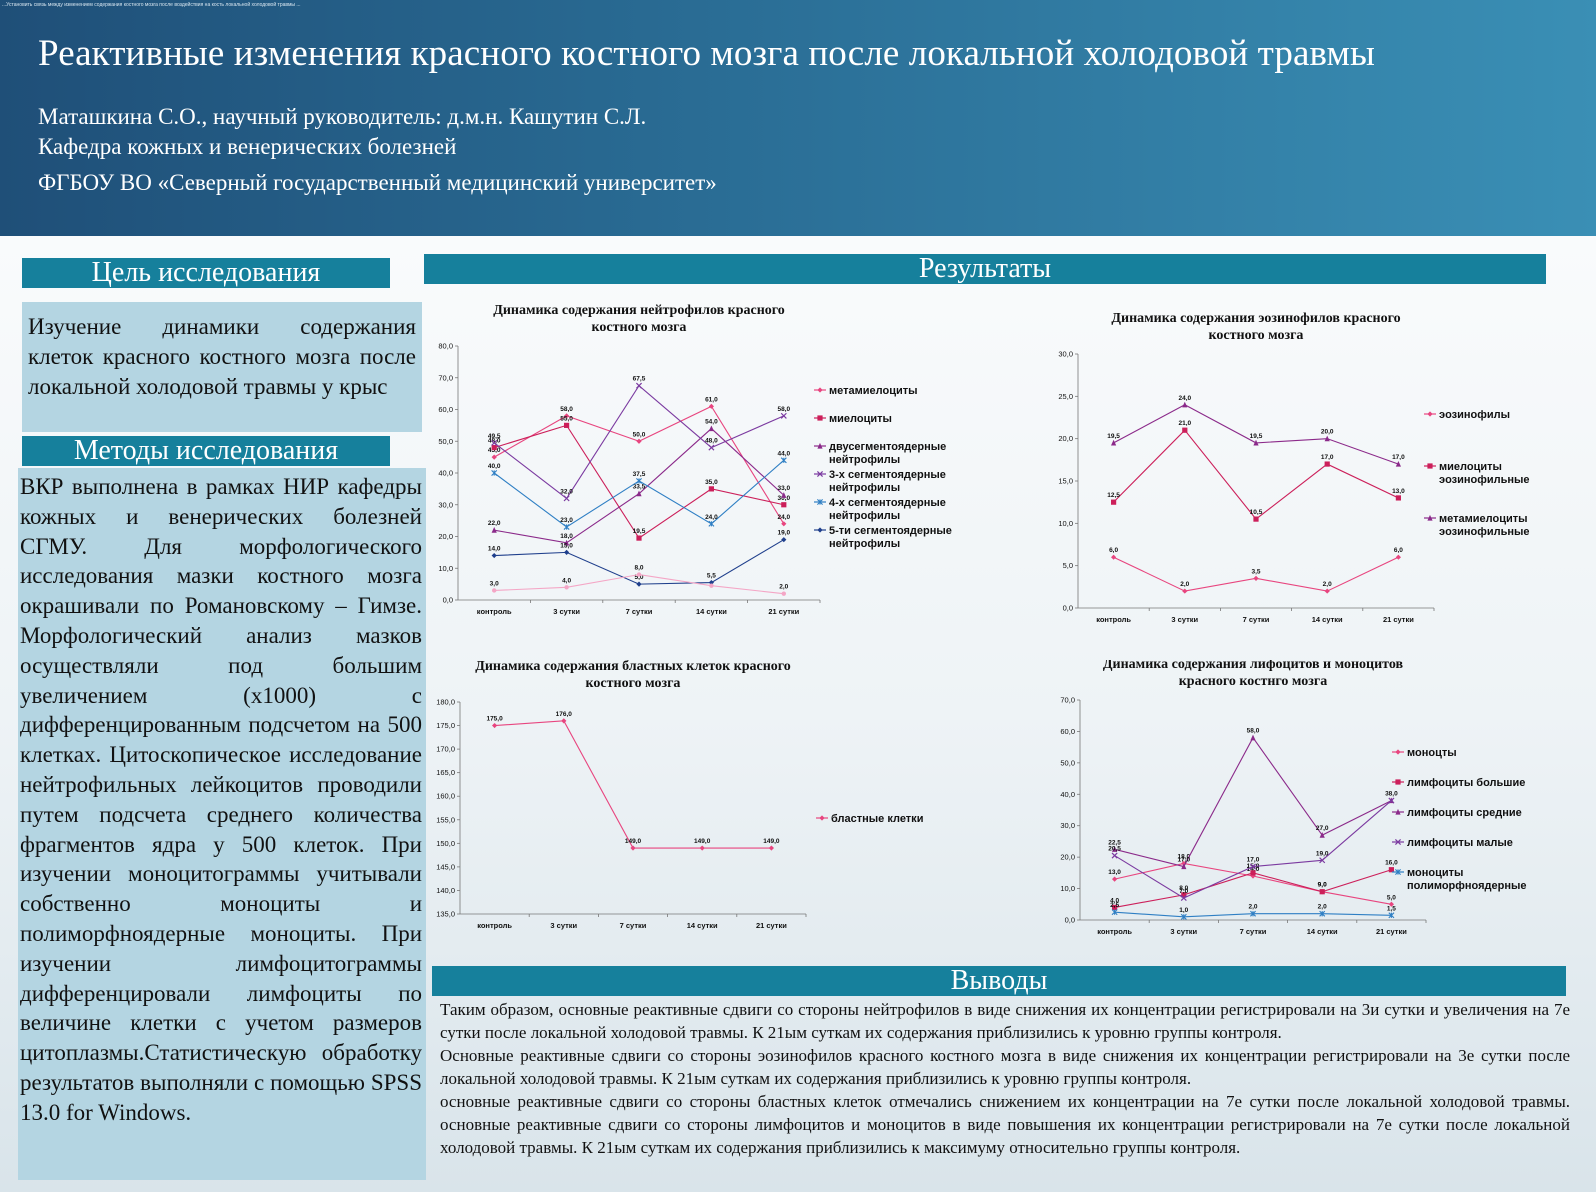 This screenshot has height=1192, width=1596. What do you see at coordinates (445, 772) in the screenshot?
I see `y-tick-label: 165,0` at bounding box center [445, 772].